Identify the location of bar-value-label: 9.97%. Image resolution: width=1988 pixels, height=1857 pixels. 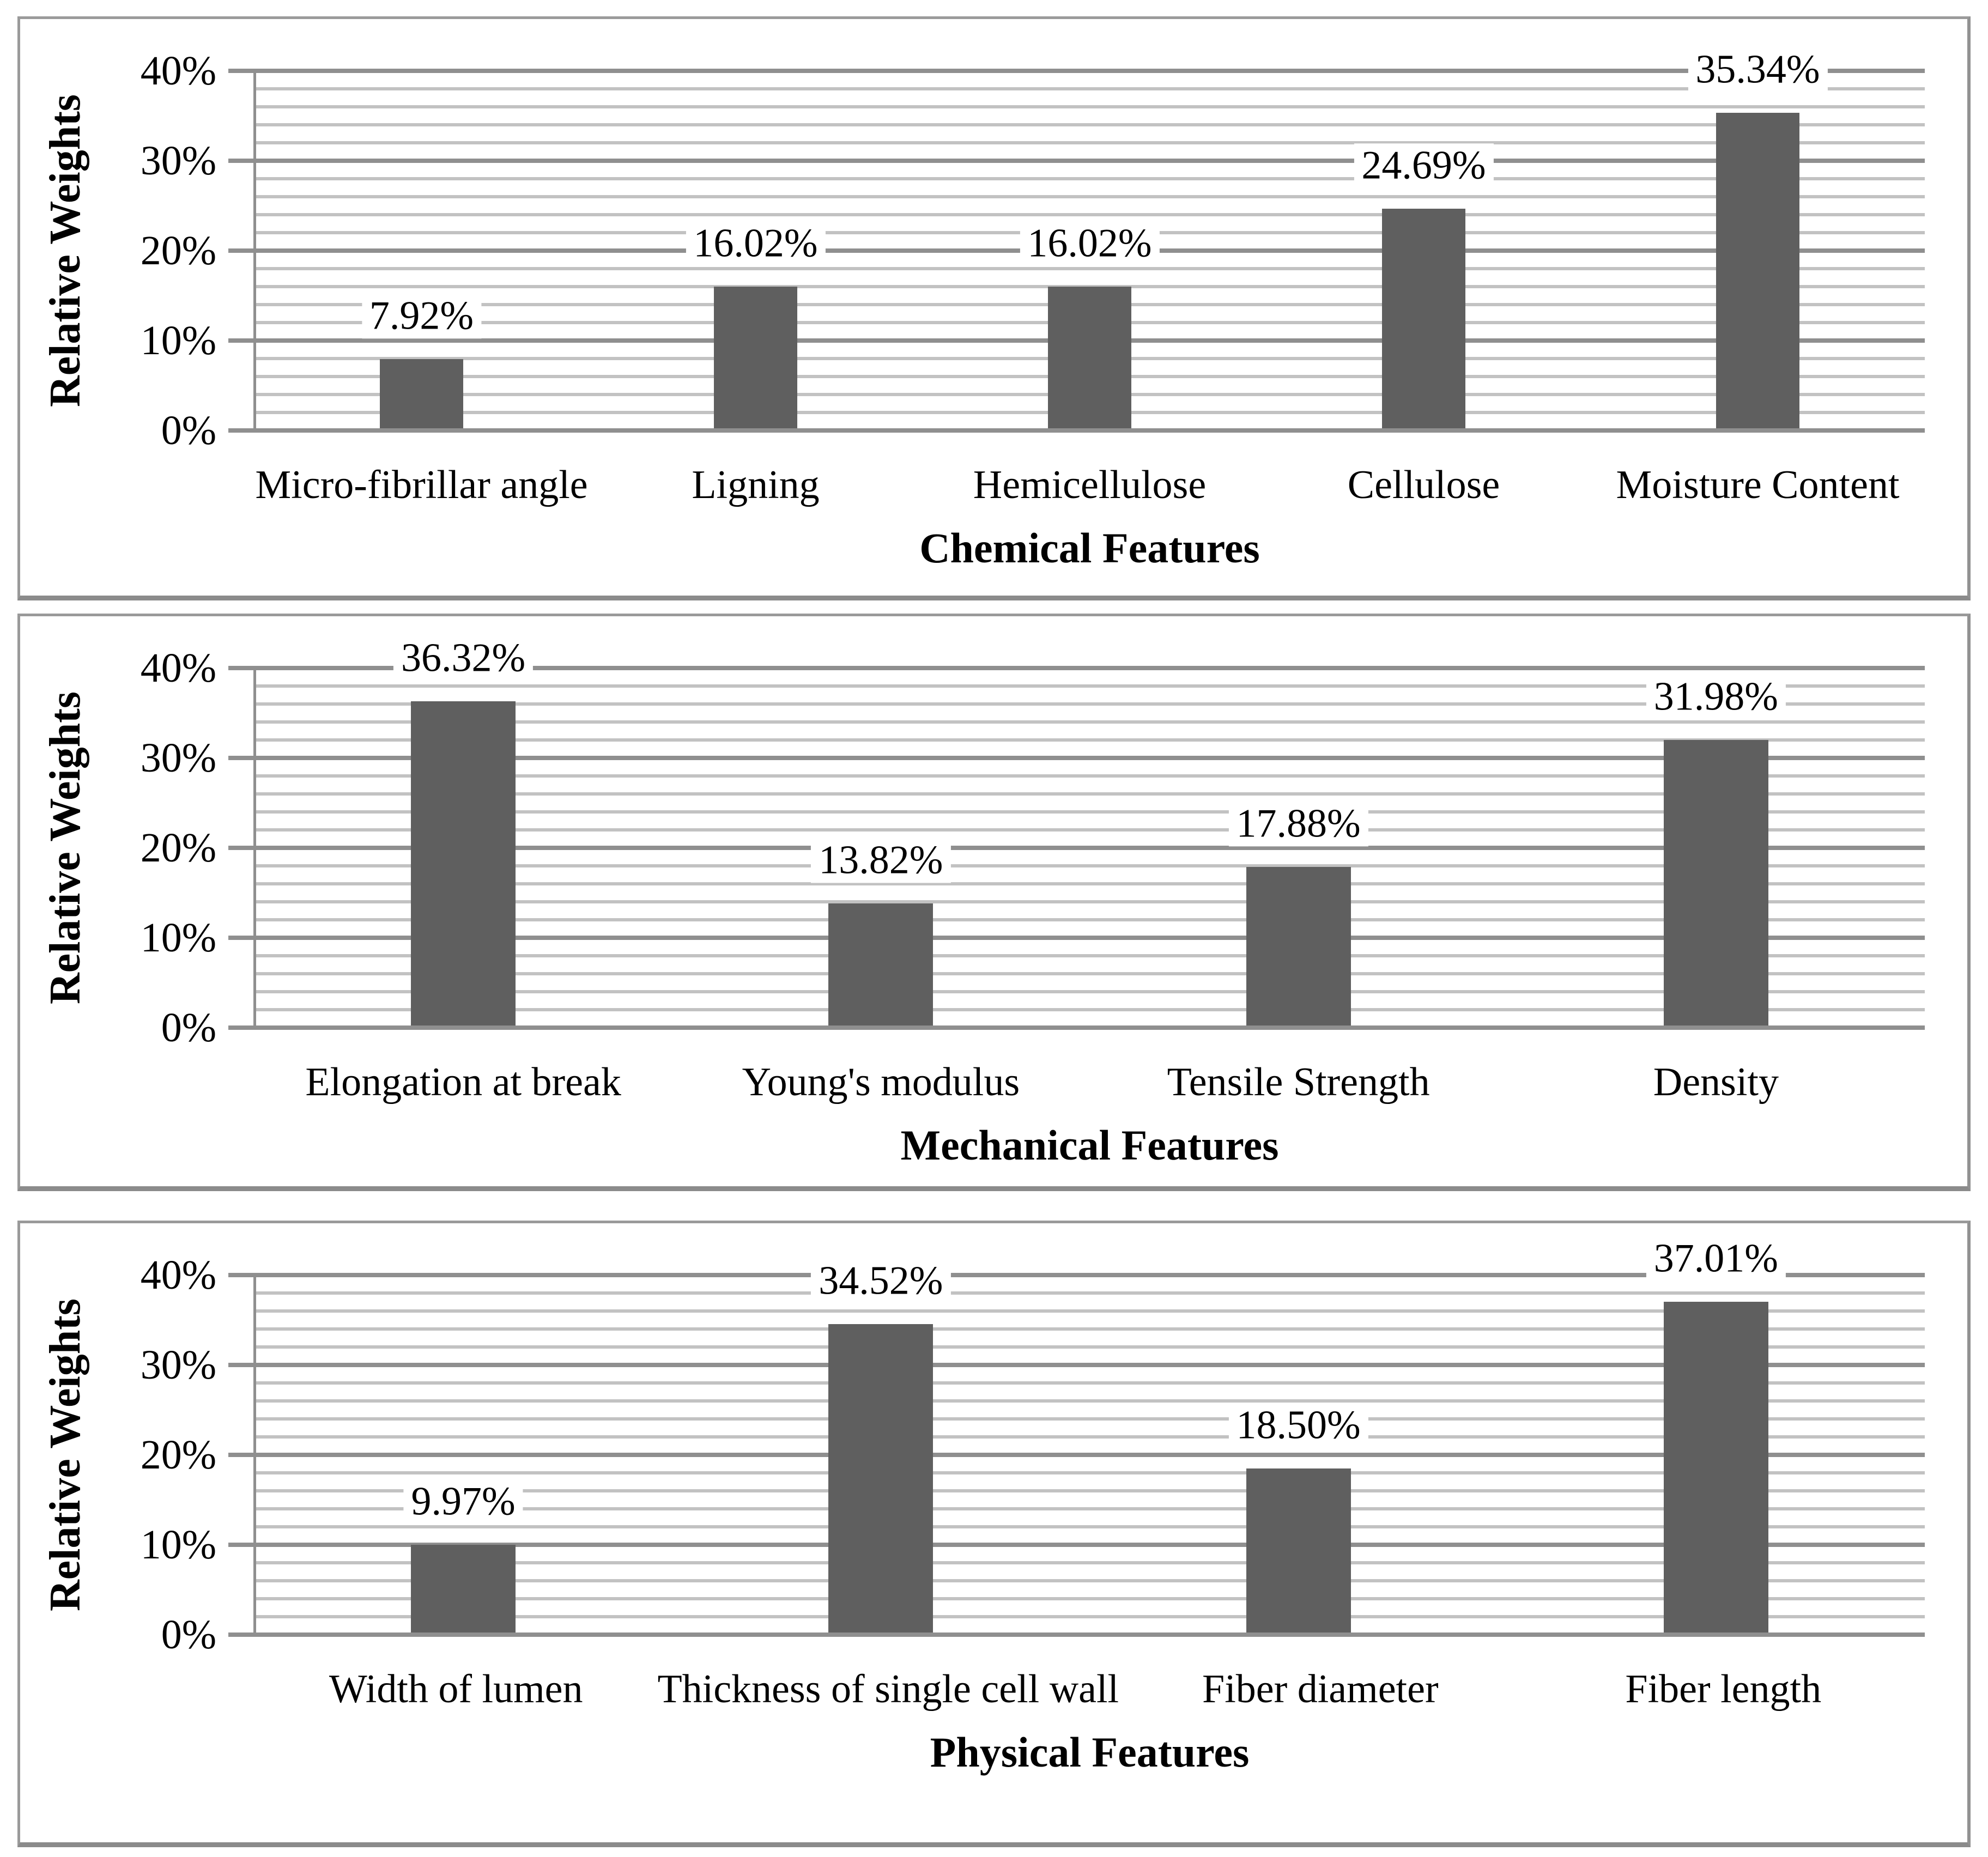
(463, 1502).